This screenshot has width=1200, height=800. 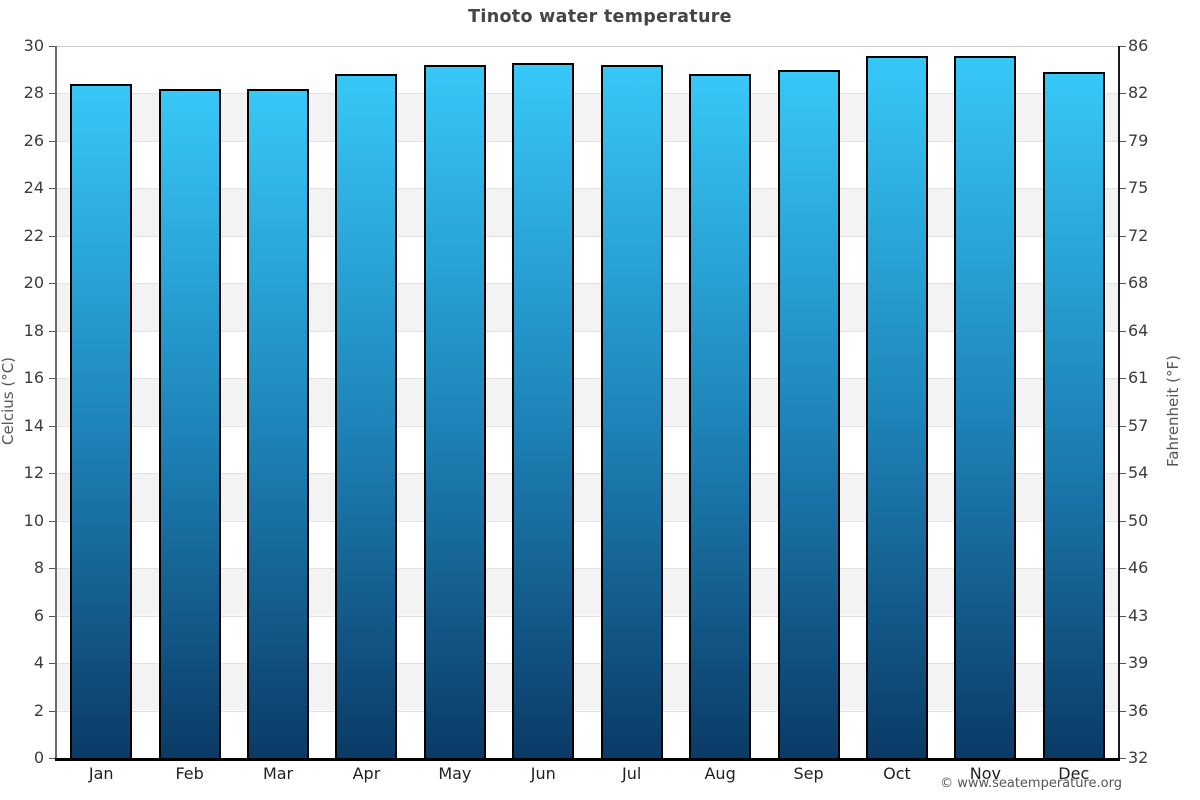 I want to click on left-tick-label: 16, so click(x=33, y=378).